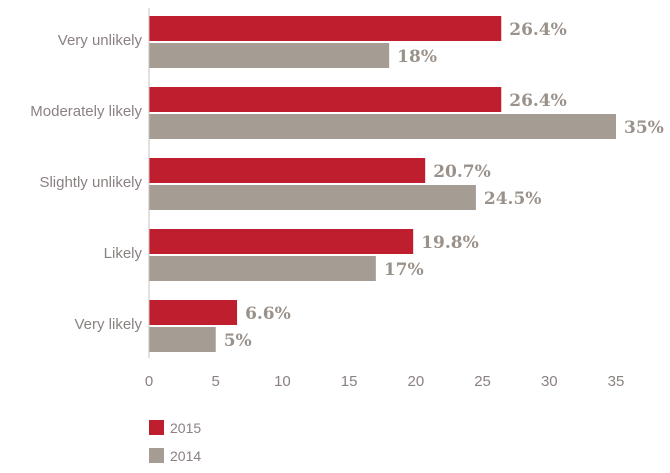 The width and height of the screenshot is (670, 473). Describe the element at coordinates (349, 381) in the screenshot. I see `x-tick-label: 15` at that location.